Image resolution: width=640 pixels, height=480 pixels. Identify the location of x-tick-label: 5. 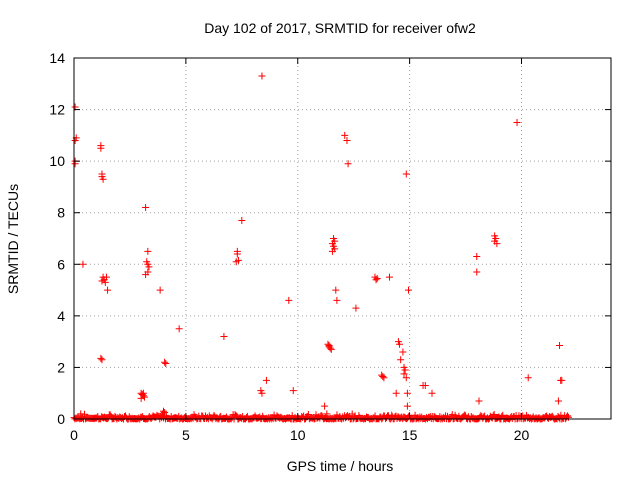
(186, 435).